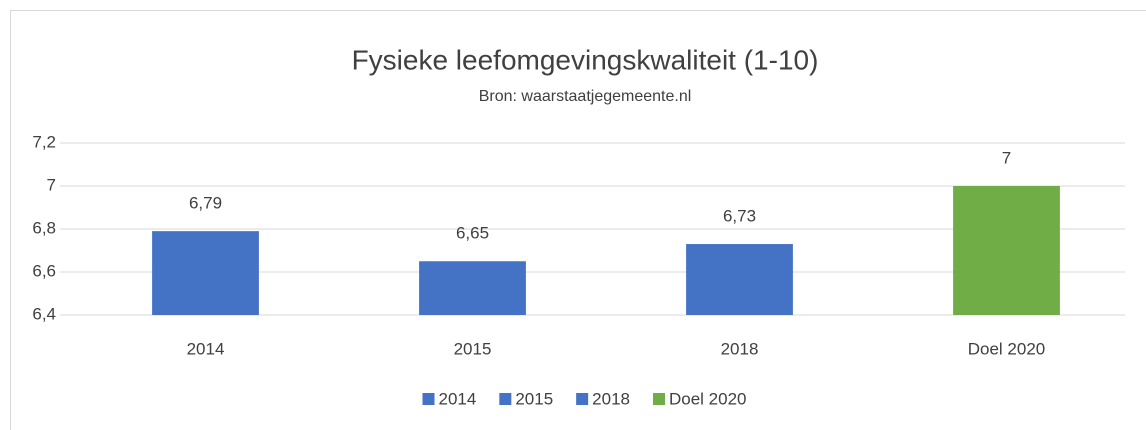 The image size is (1146, 430). I want to click on data-label: 6,65, so click(472, 233).